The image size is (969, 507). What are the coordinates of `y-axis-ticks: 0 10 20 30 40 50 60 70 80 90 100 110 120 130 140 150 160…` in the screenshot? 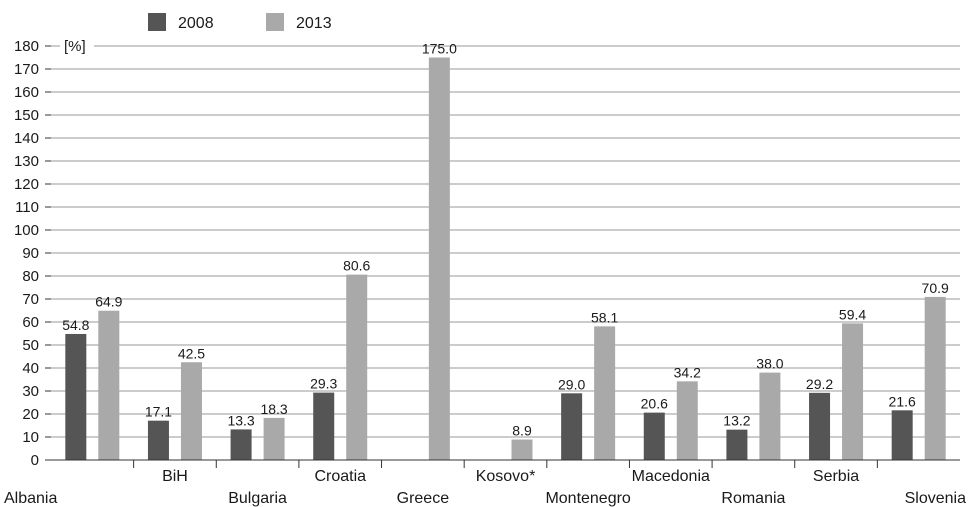 It's located at (32, 253).